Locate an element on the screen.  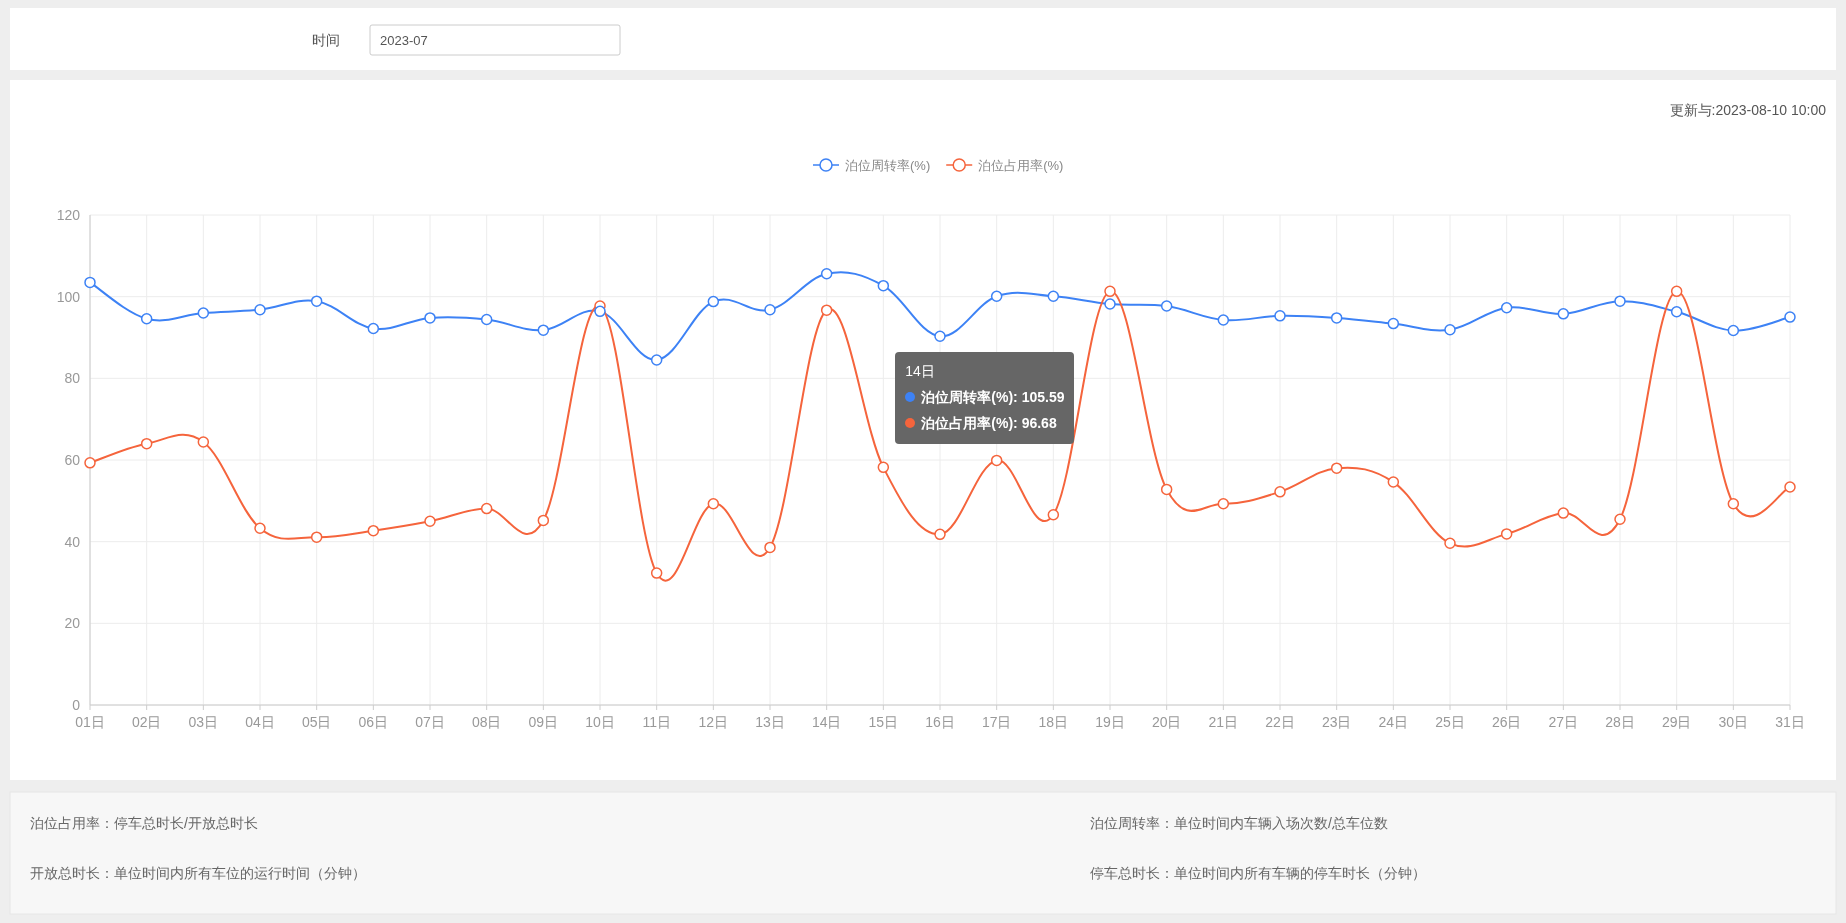
text: 时间 is located at coordinates (326, 40).